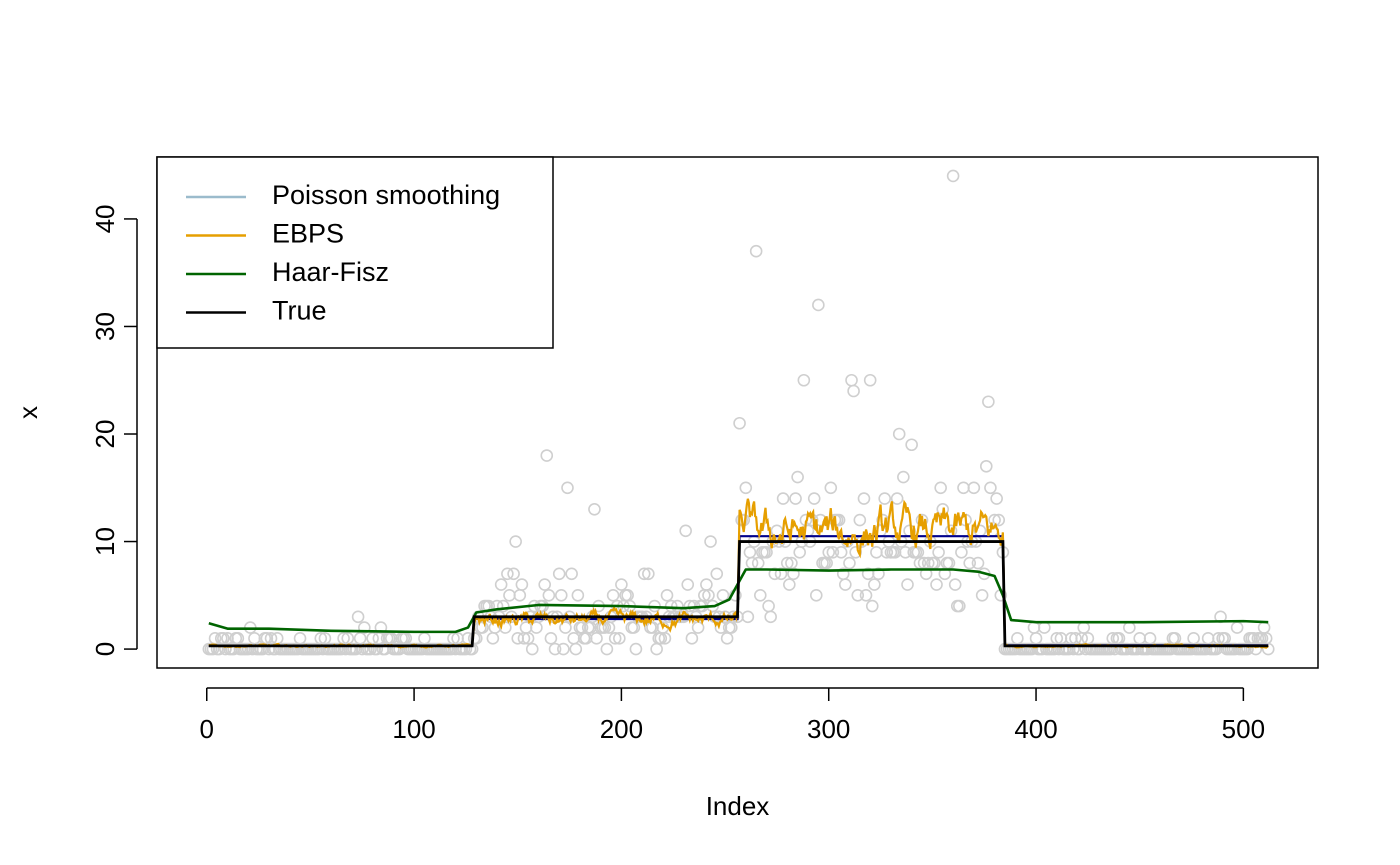 The image size is (1400, 865). I want to click on legend-label: Poisson smoothing, so click(386, 195).